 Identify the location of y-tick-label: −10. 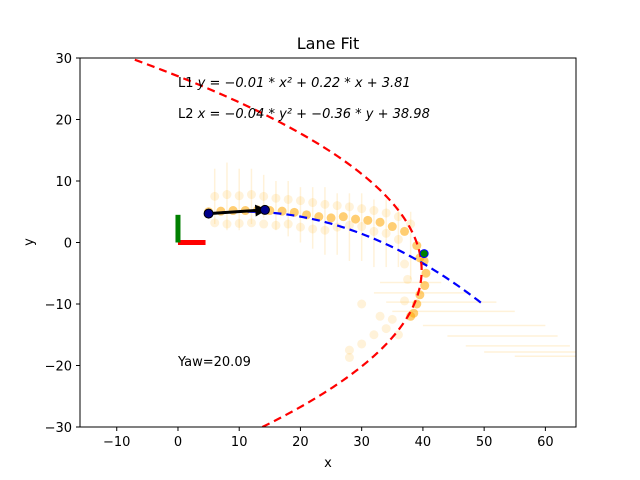
(58, 305).